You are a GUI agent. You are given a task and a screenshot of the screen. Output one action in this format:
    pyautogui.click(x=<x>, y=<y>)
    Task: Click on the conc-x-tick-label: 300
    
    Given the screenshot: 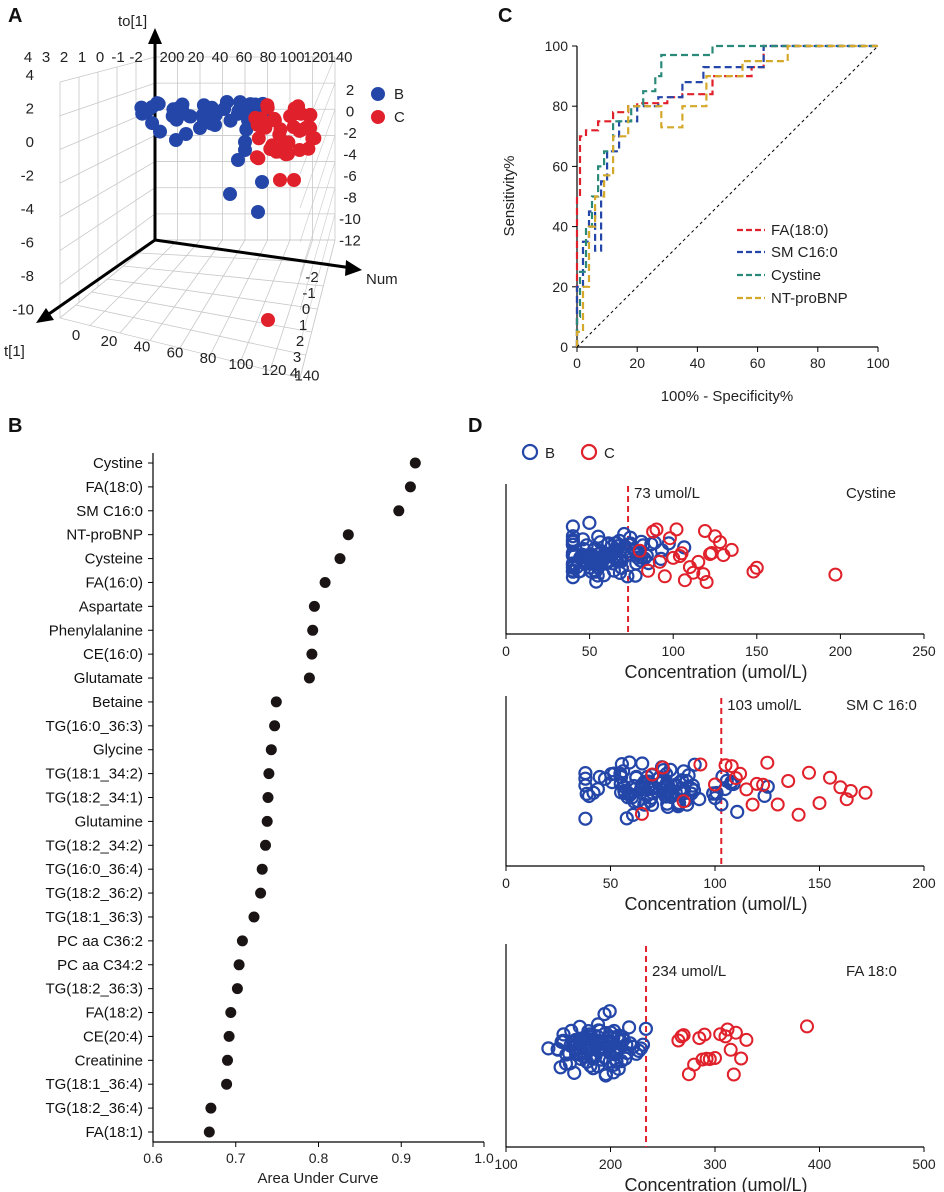 What is the action you would take?
    pyautogui.click(x=715, y=1164)
    